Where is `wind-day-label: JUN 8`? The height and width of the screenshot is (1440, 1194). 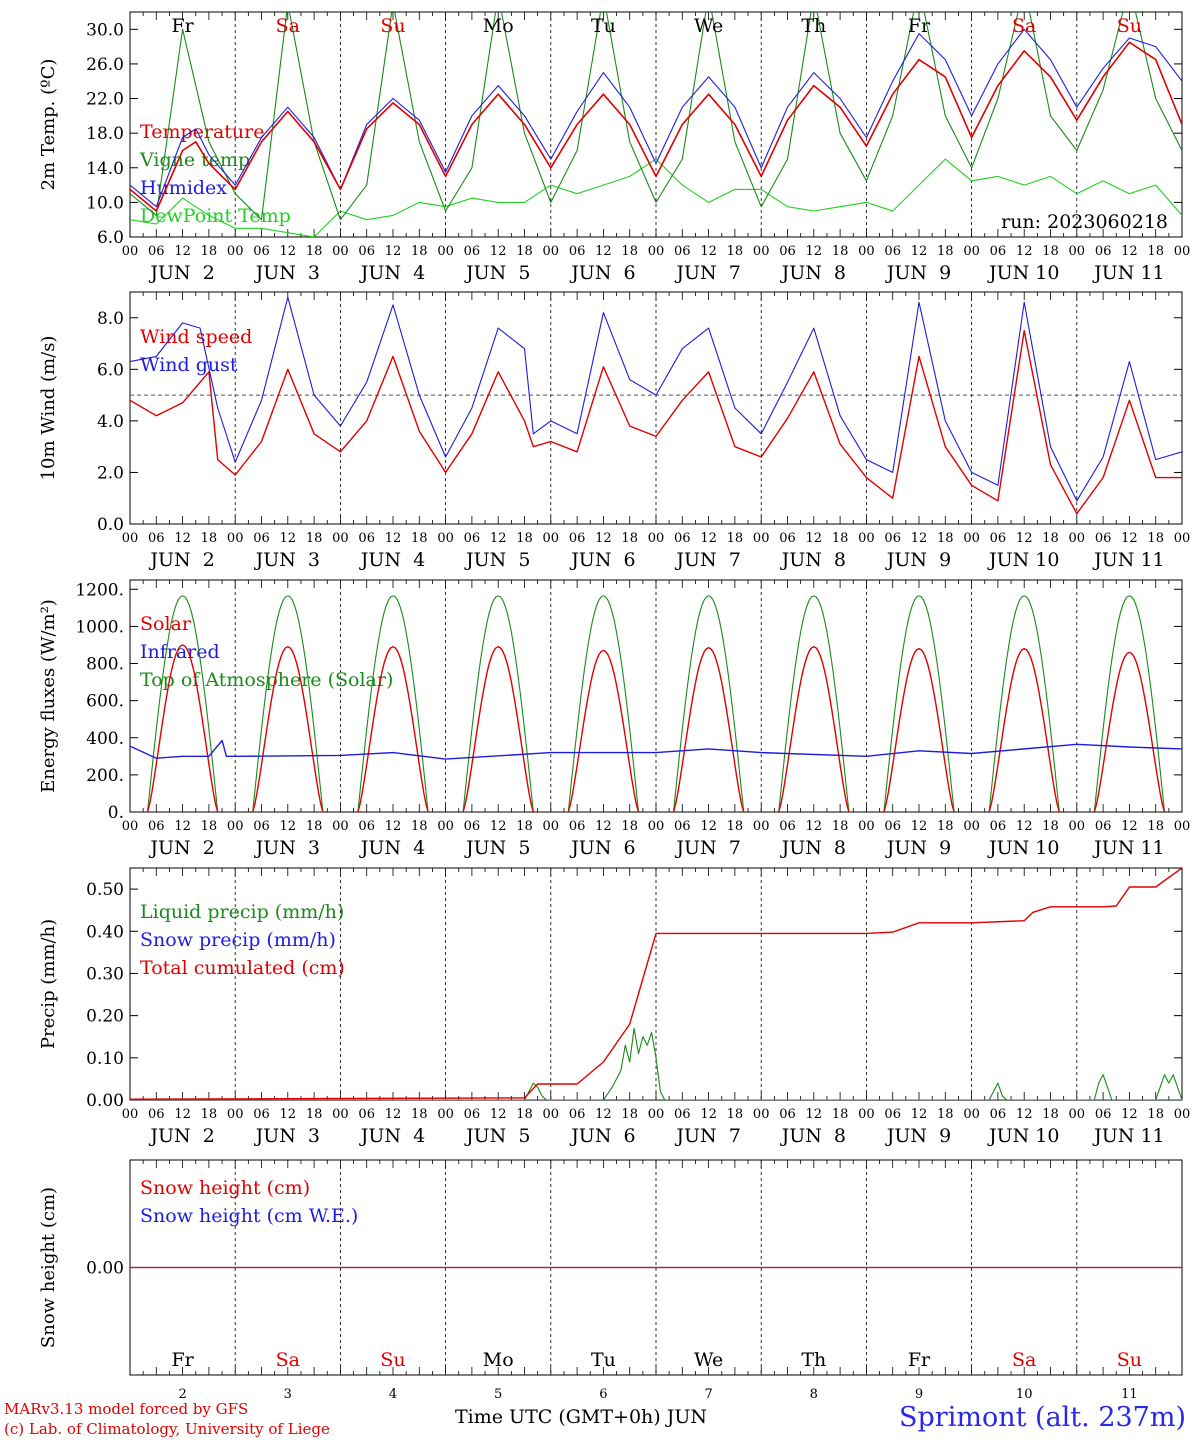
wind-day-label: JUN 8 is located at coordinates (813, 560).